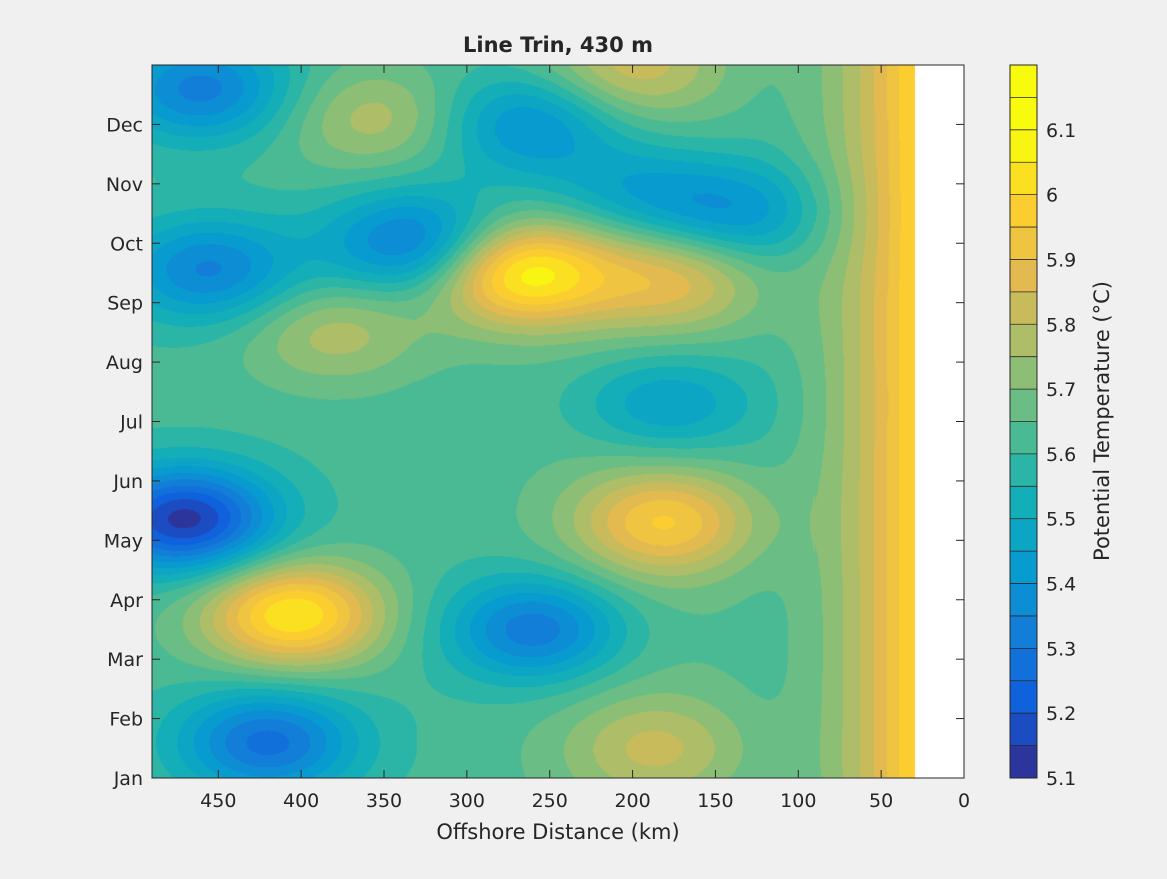 The width and height of the screenshot is (1167, 879). Describe the element at coordinates (124, 185) in the screenshot. I see `y-tick-label: Nov` at that location.